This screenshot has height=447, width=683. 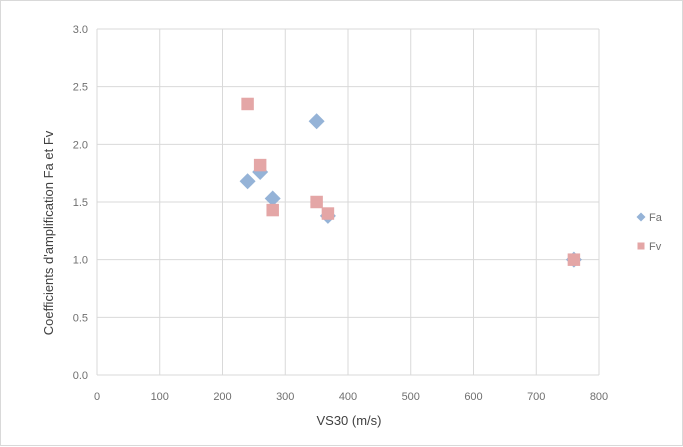 What do you see at coordinates (348, 397) in the screenshot?
I see `x-tick-label: 400` at bounding box center [348, 397].